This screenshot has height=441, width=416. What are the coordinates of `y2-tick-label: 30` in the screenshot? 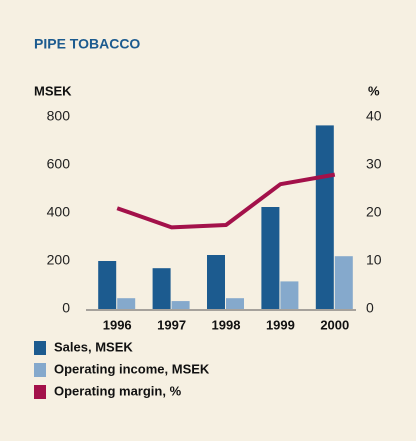 It's located at (374, 164).